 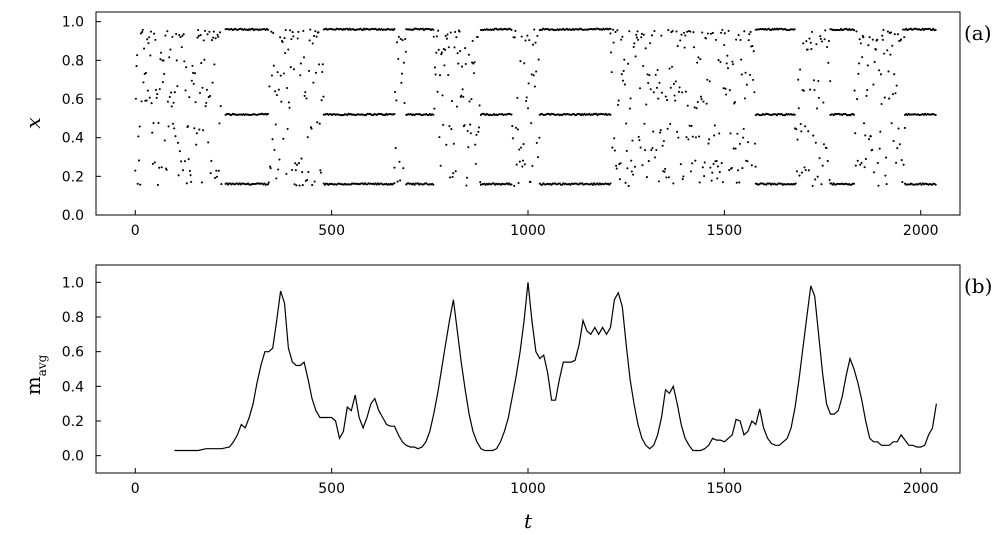 What do you see at coordinates (73, 422) in the screenshot?
I see `panel-b-ytick-label: 0.2` at bounding box center [73, 422].